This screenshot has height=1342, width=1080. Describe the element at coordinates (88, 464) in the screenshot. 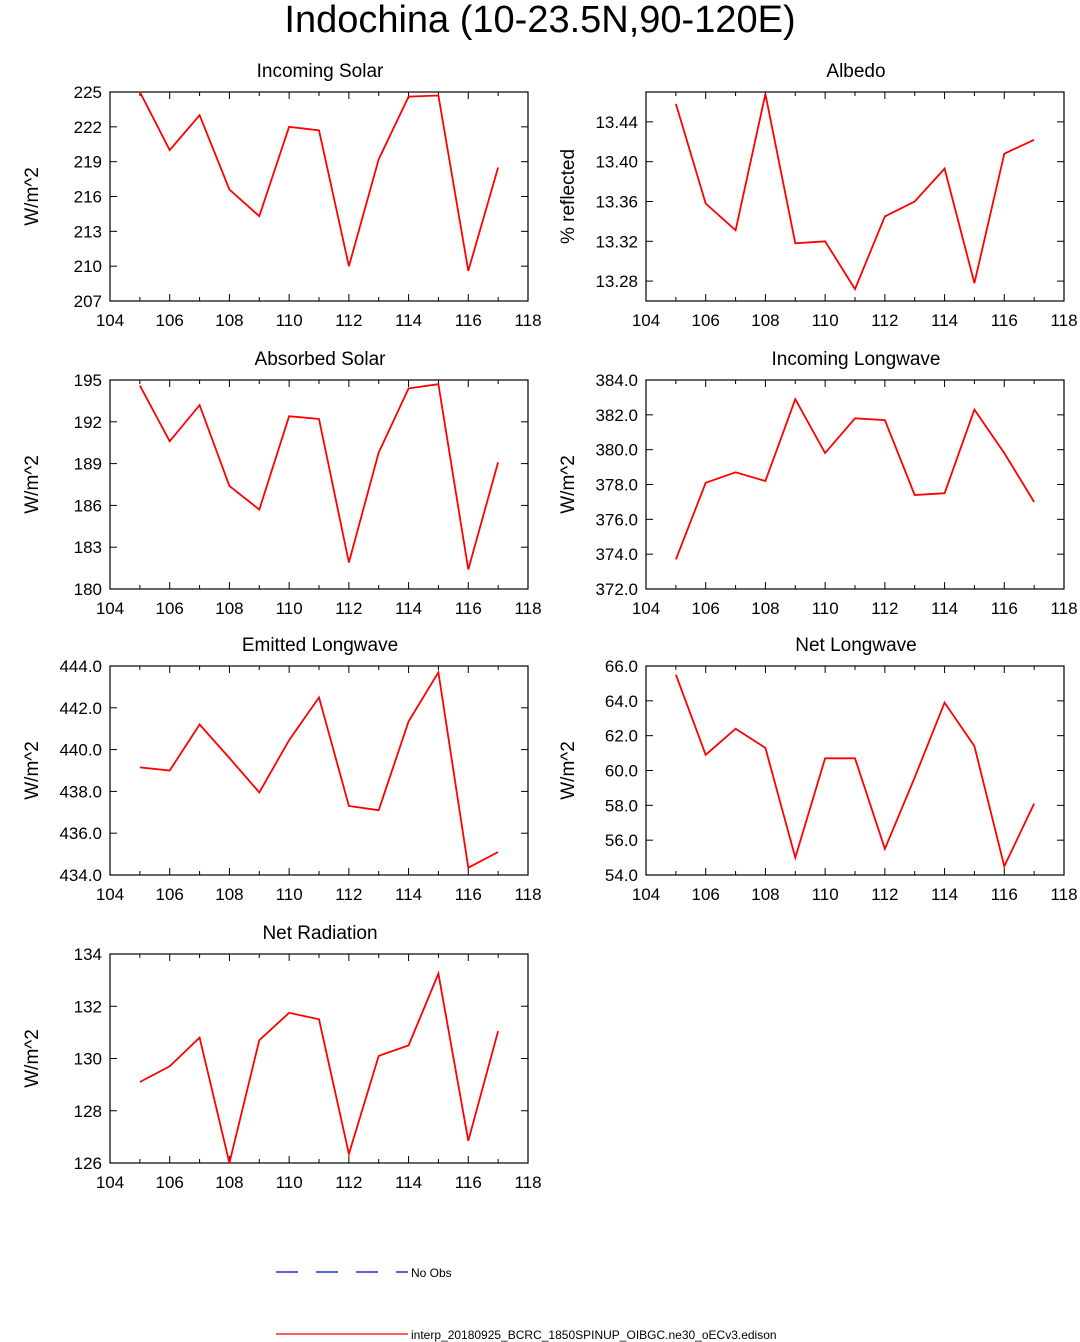

I see `y-tick-label: 189` at that location.